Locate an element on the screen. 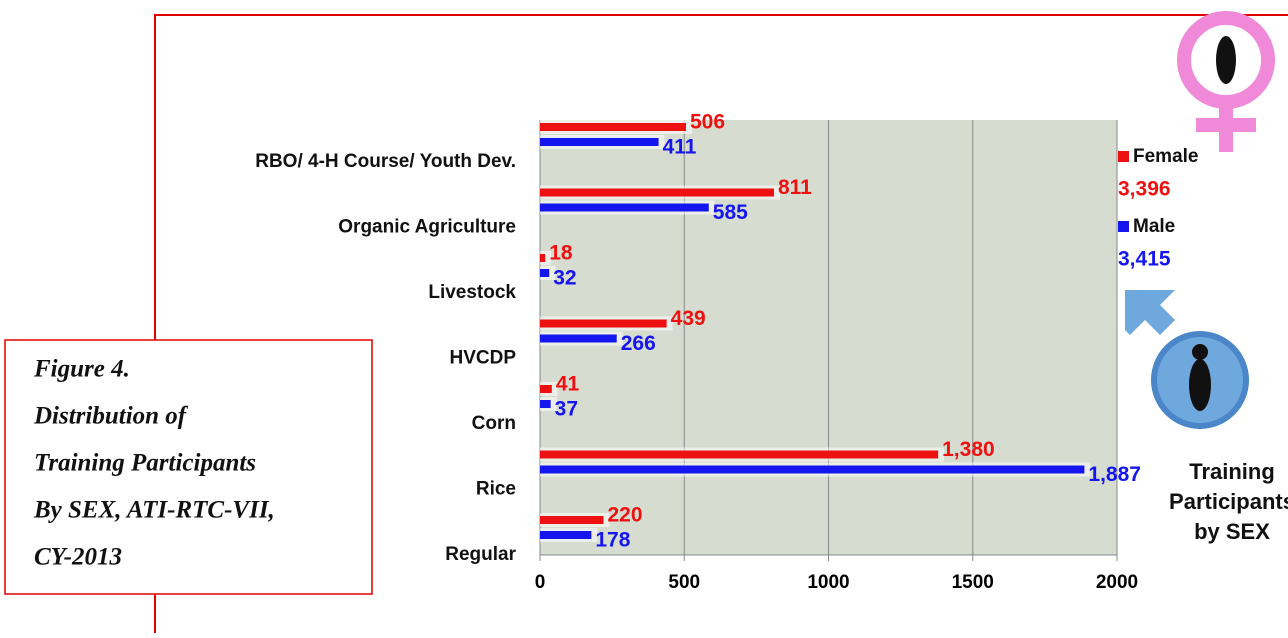 Image resolution: width=1288 pixels, height=638 pixels. value-label: 811 is located at coordinates (795, 187).